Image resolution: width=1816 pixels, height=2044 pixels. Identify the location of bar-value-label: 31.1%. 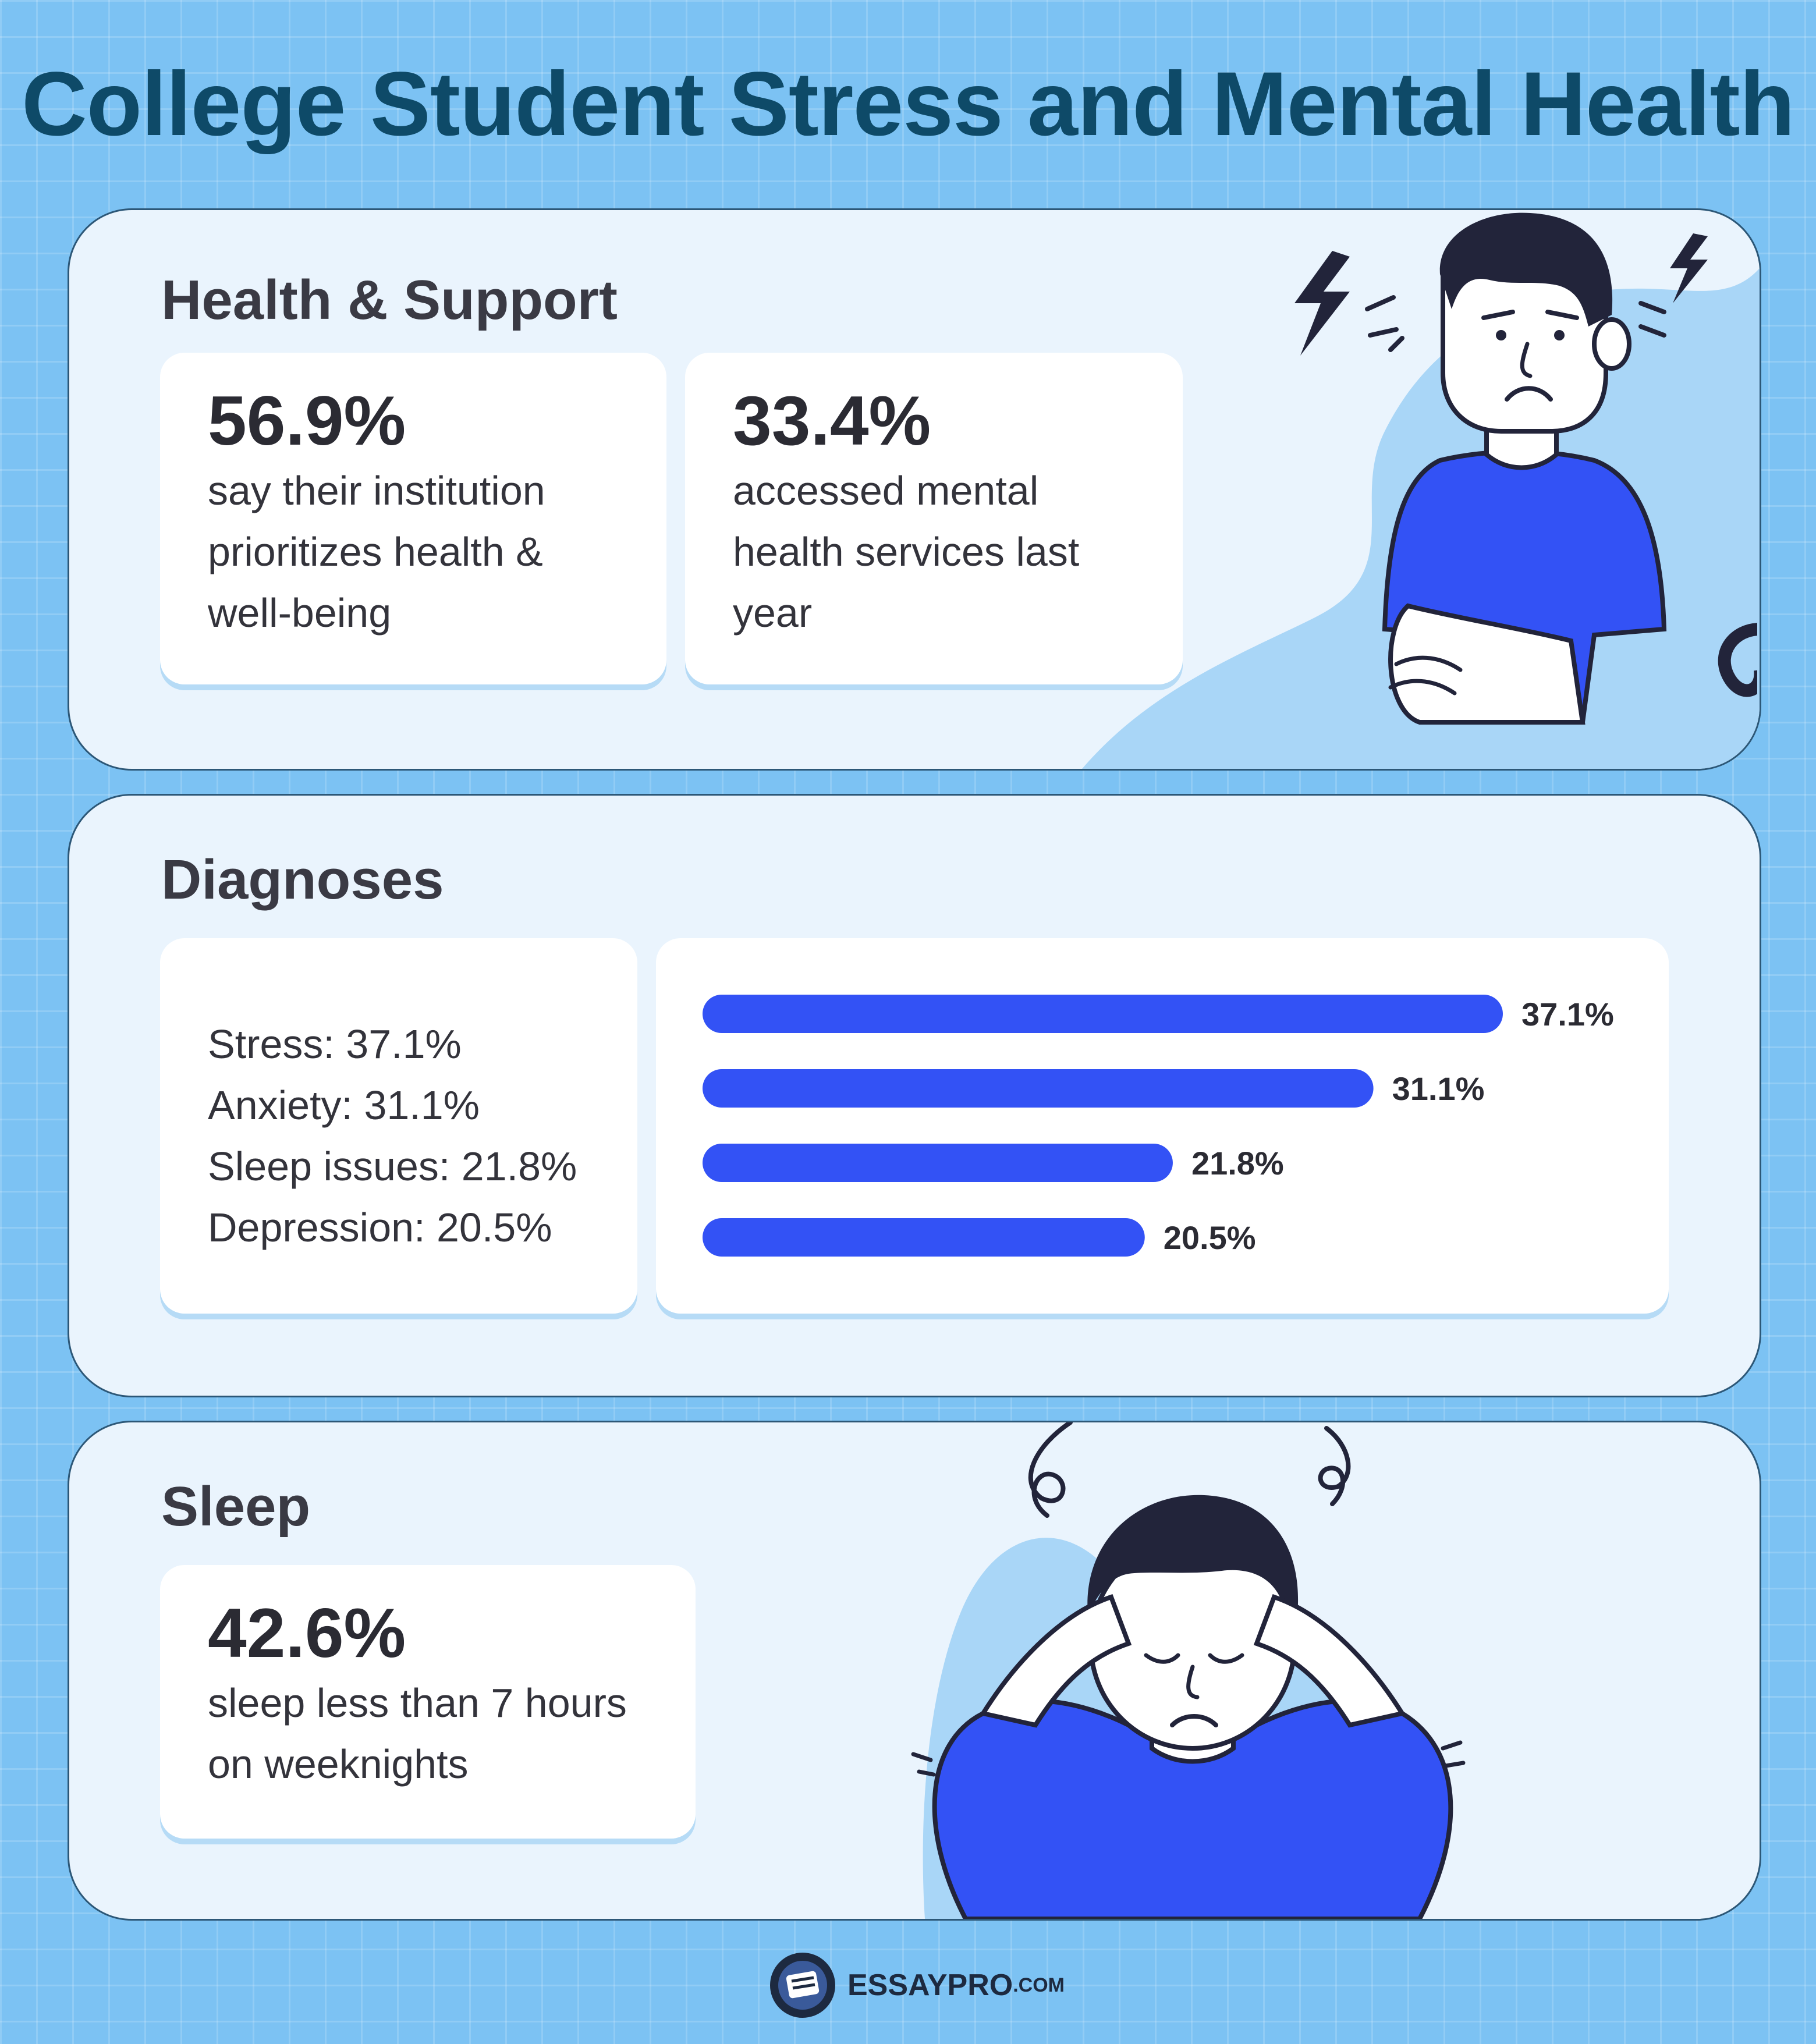
(1438, 1088).